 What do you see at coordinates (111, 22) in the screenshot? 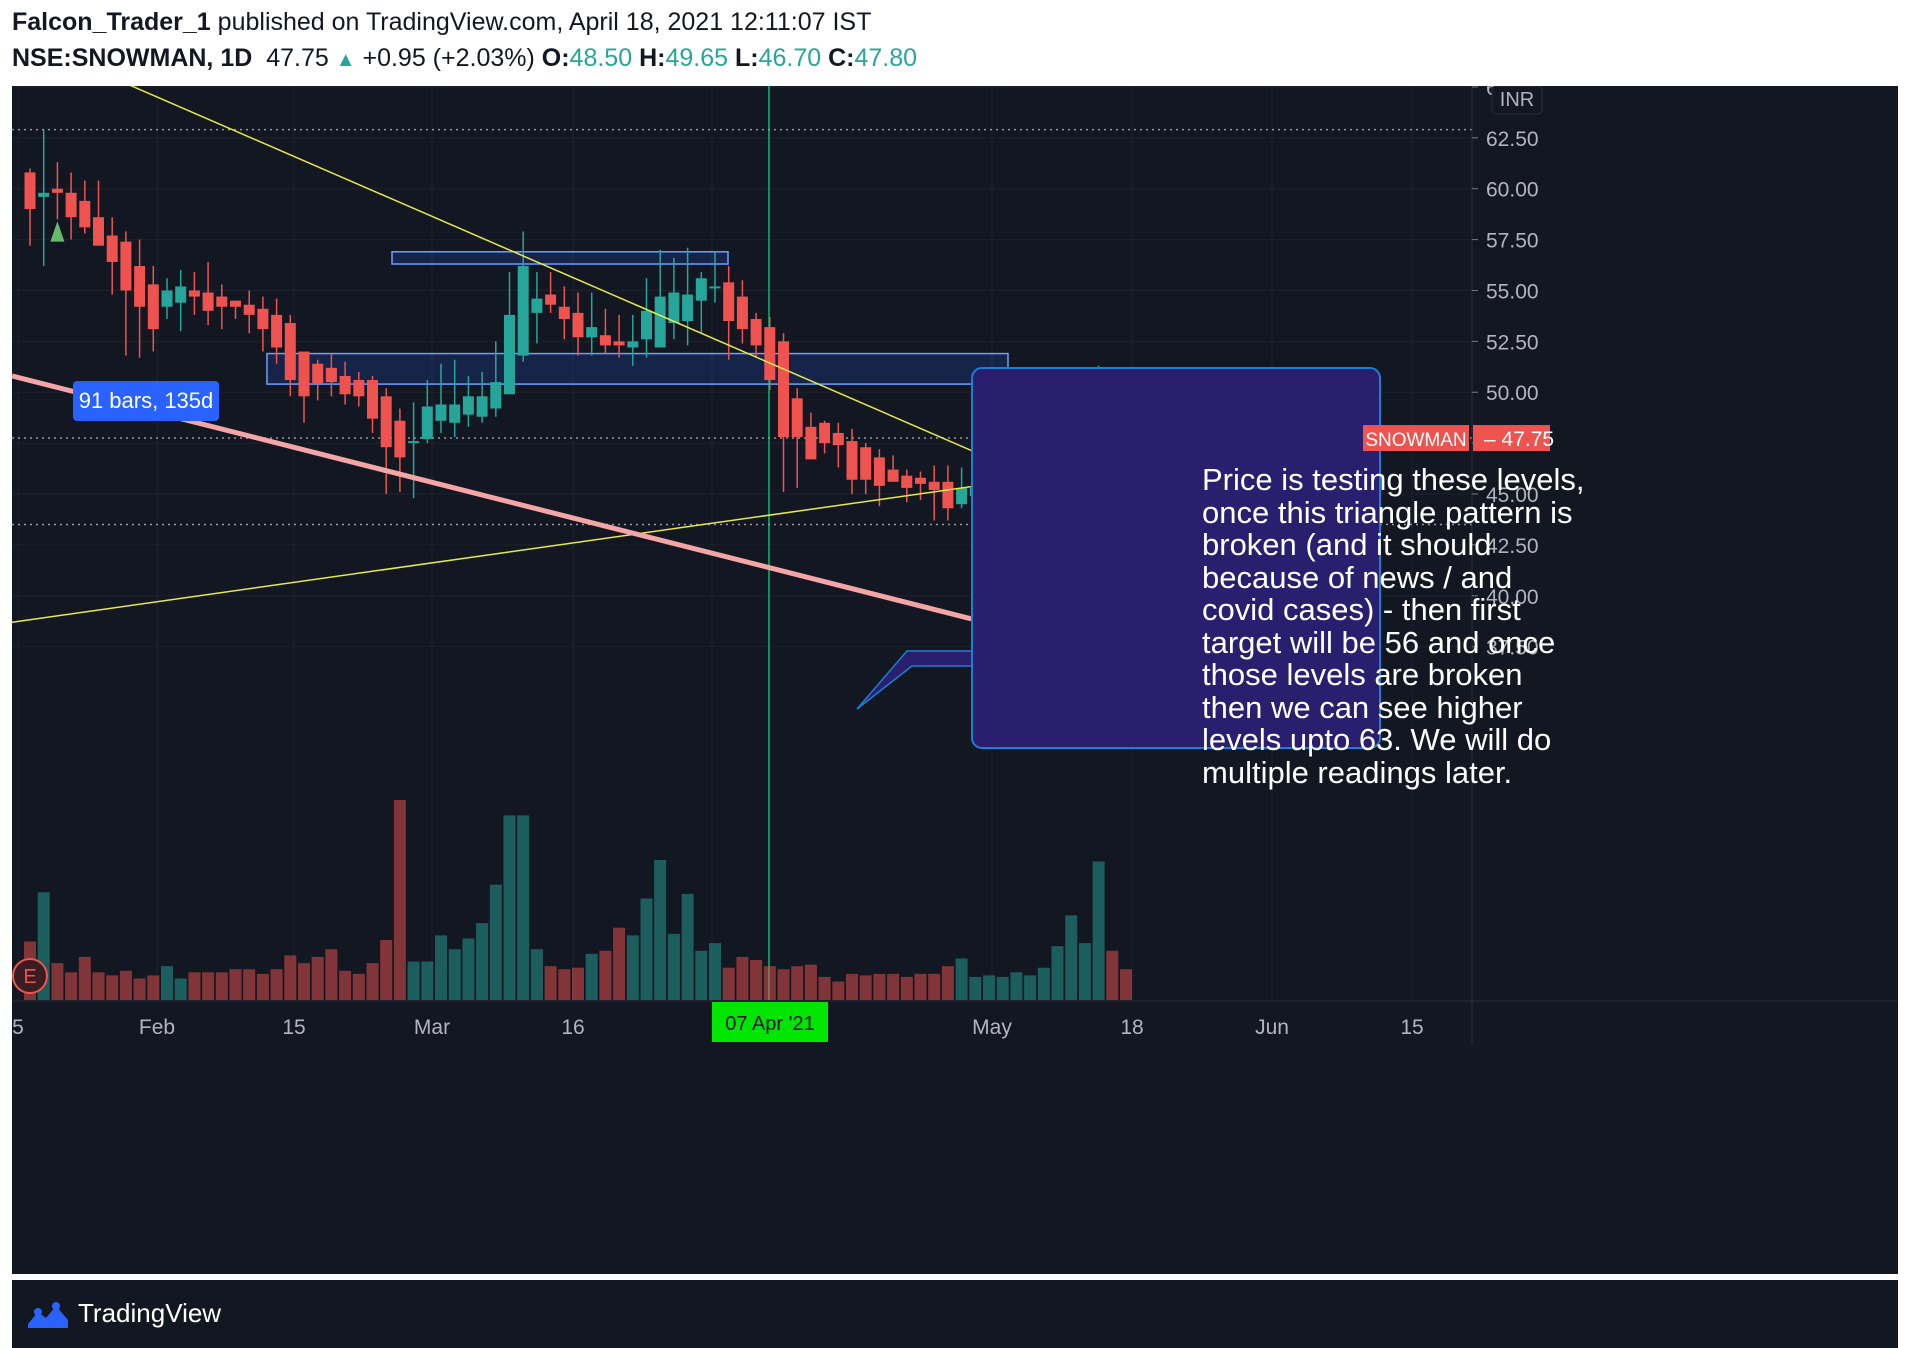
I see `author-name: Falcon_Trader_1` at bounding box center [111, 22].